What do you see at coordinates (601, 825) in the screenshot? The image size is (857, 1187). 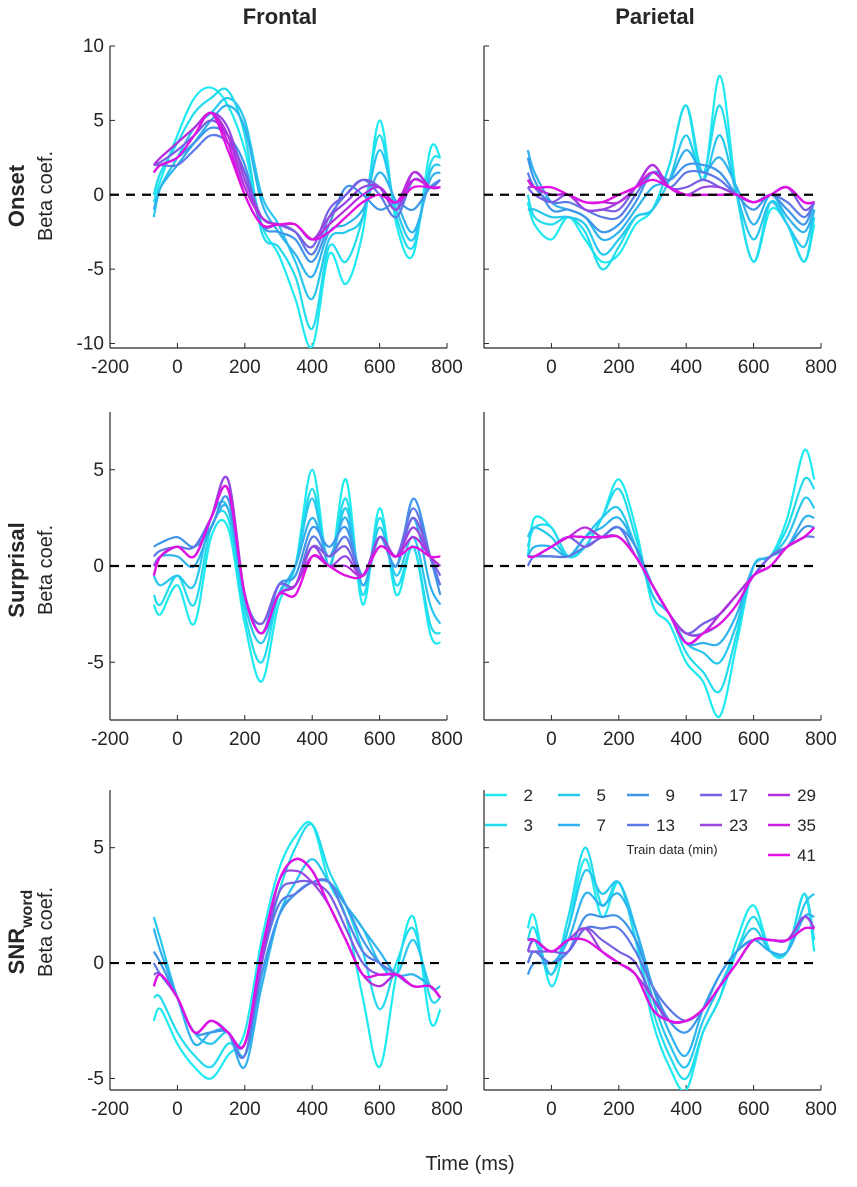 I see `legend-label-7: 7` at bounding box center [601, 825].